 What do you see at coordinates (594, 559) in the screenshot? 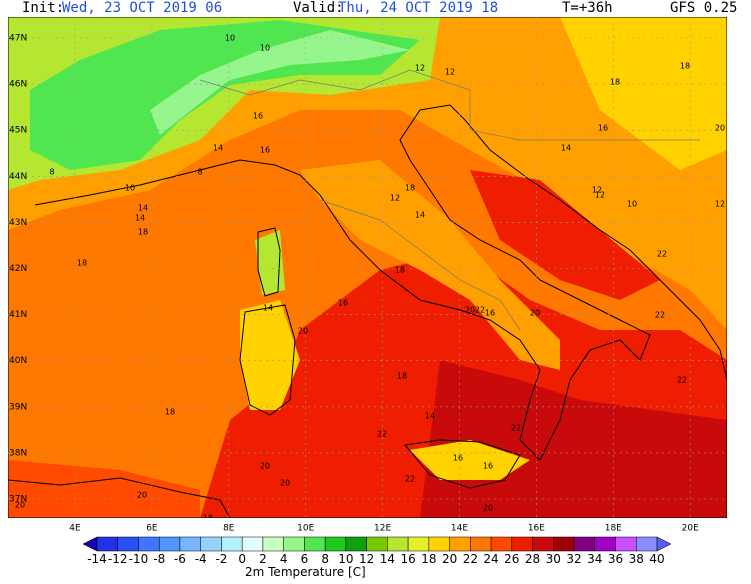
I see `colorbar-label: 34` at bounding box center [594, 559].